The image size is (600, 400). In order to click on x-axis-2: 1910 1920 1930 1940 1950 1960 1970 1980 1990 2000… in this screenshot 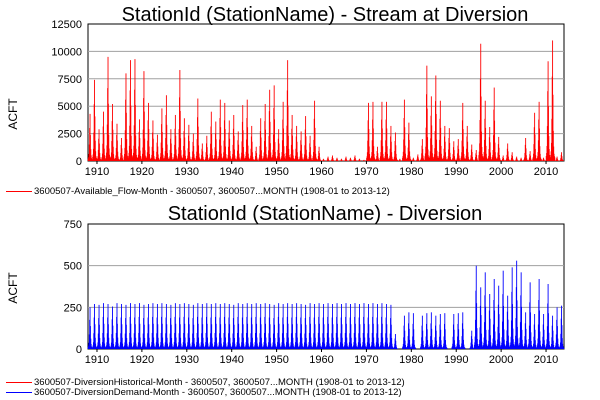, I will do `click(321, 357)`.